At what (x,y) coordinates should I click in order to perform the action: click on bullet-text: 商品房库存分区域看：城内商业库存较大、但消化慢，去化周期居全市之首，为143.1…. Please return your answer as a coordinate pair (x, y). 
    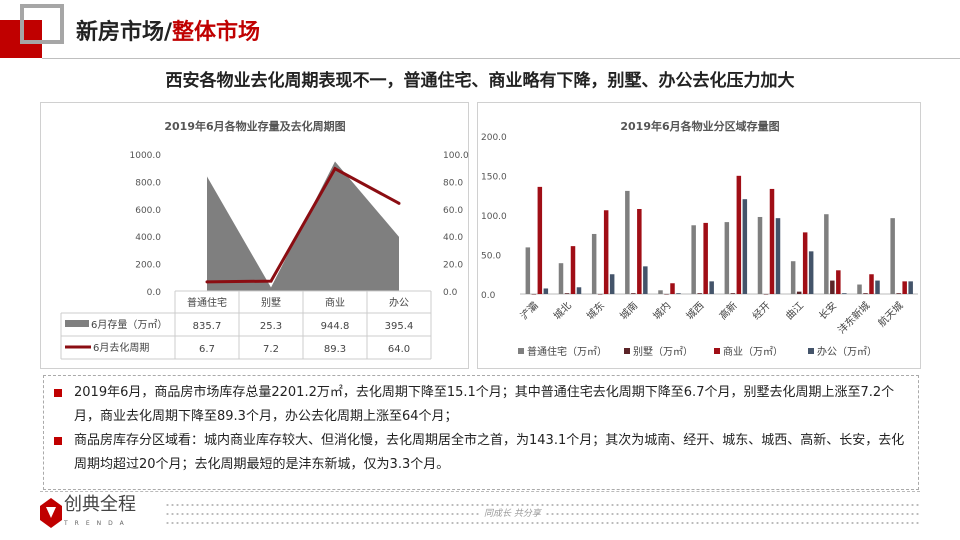
    Looking at the image, I should click on (489, 452).